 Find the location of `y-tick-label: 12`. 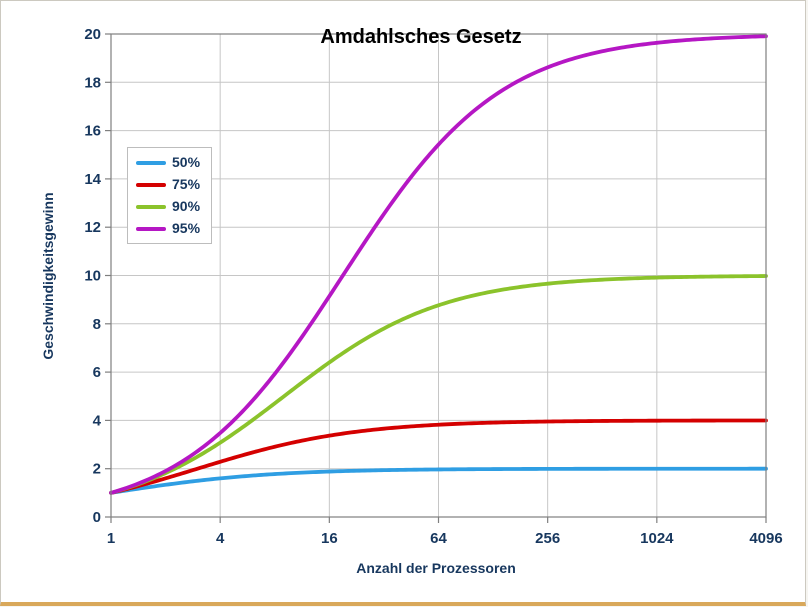

y-tick-label: 12 is located at coordinates (92, 227).